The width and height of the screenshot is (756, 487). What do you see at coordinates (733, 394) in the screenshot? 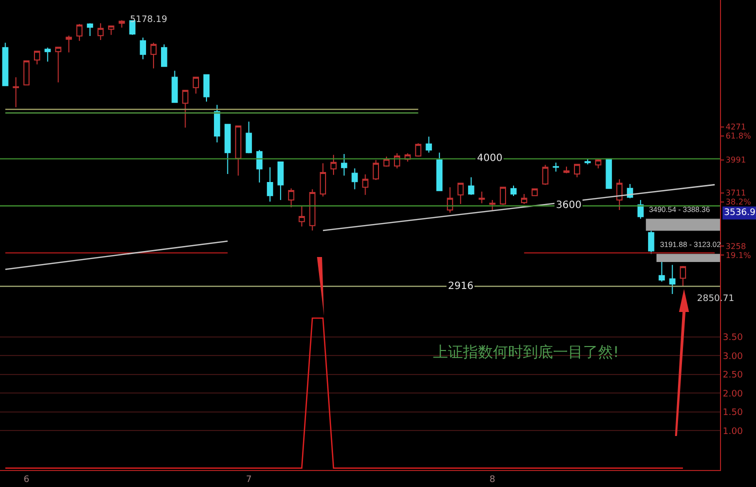
I see `y-tick-label: 2.00` at bounding box center [733, 394].